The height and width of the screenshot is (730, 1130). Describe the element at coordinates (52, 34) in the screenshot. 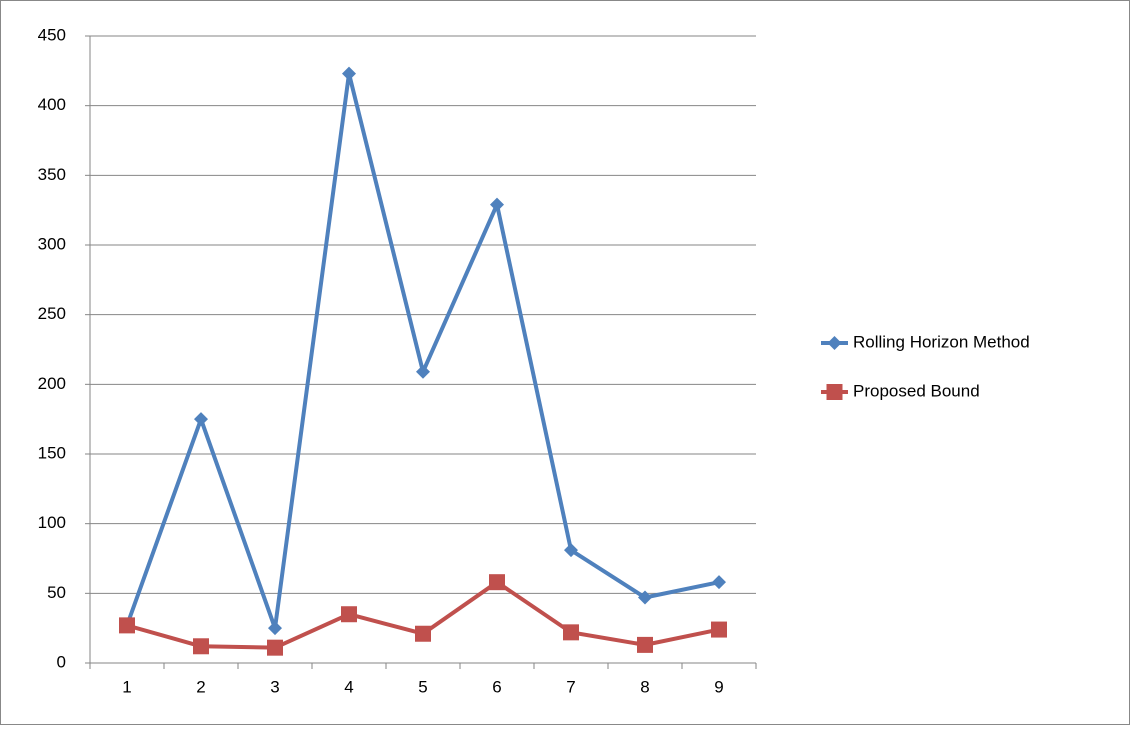

I see `y-tick-label: 450` at that location.